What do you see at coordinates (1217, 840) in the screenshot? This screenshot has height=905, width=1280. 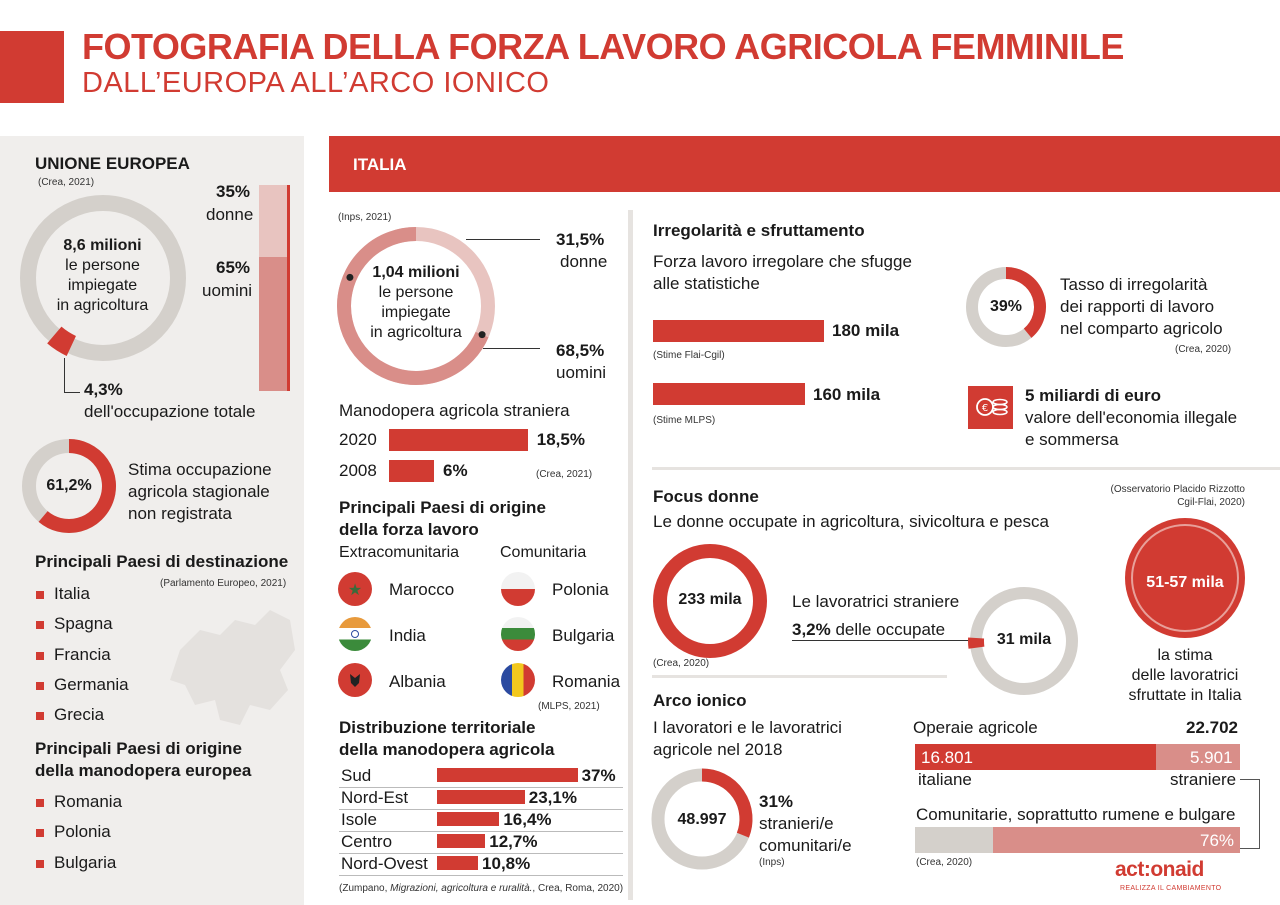 I see `comm-pct: 76%` at bounding box center [1217, 840].